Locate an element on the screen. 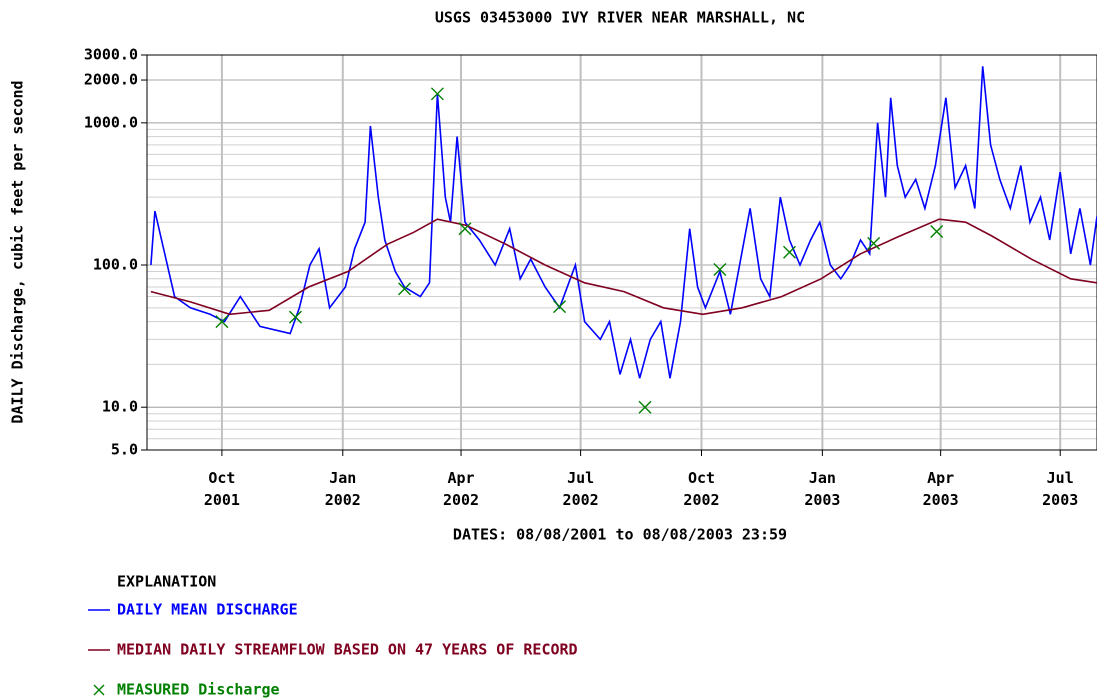  y-tick-label: 1000.0 is located at coordinates (111, 122).